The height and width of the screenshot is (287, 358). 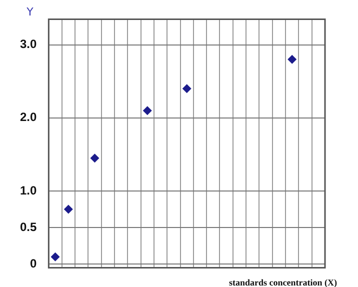 I want to click on y-tick-label: 0.5, so click(x=28, y=227).